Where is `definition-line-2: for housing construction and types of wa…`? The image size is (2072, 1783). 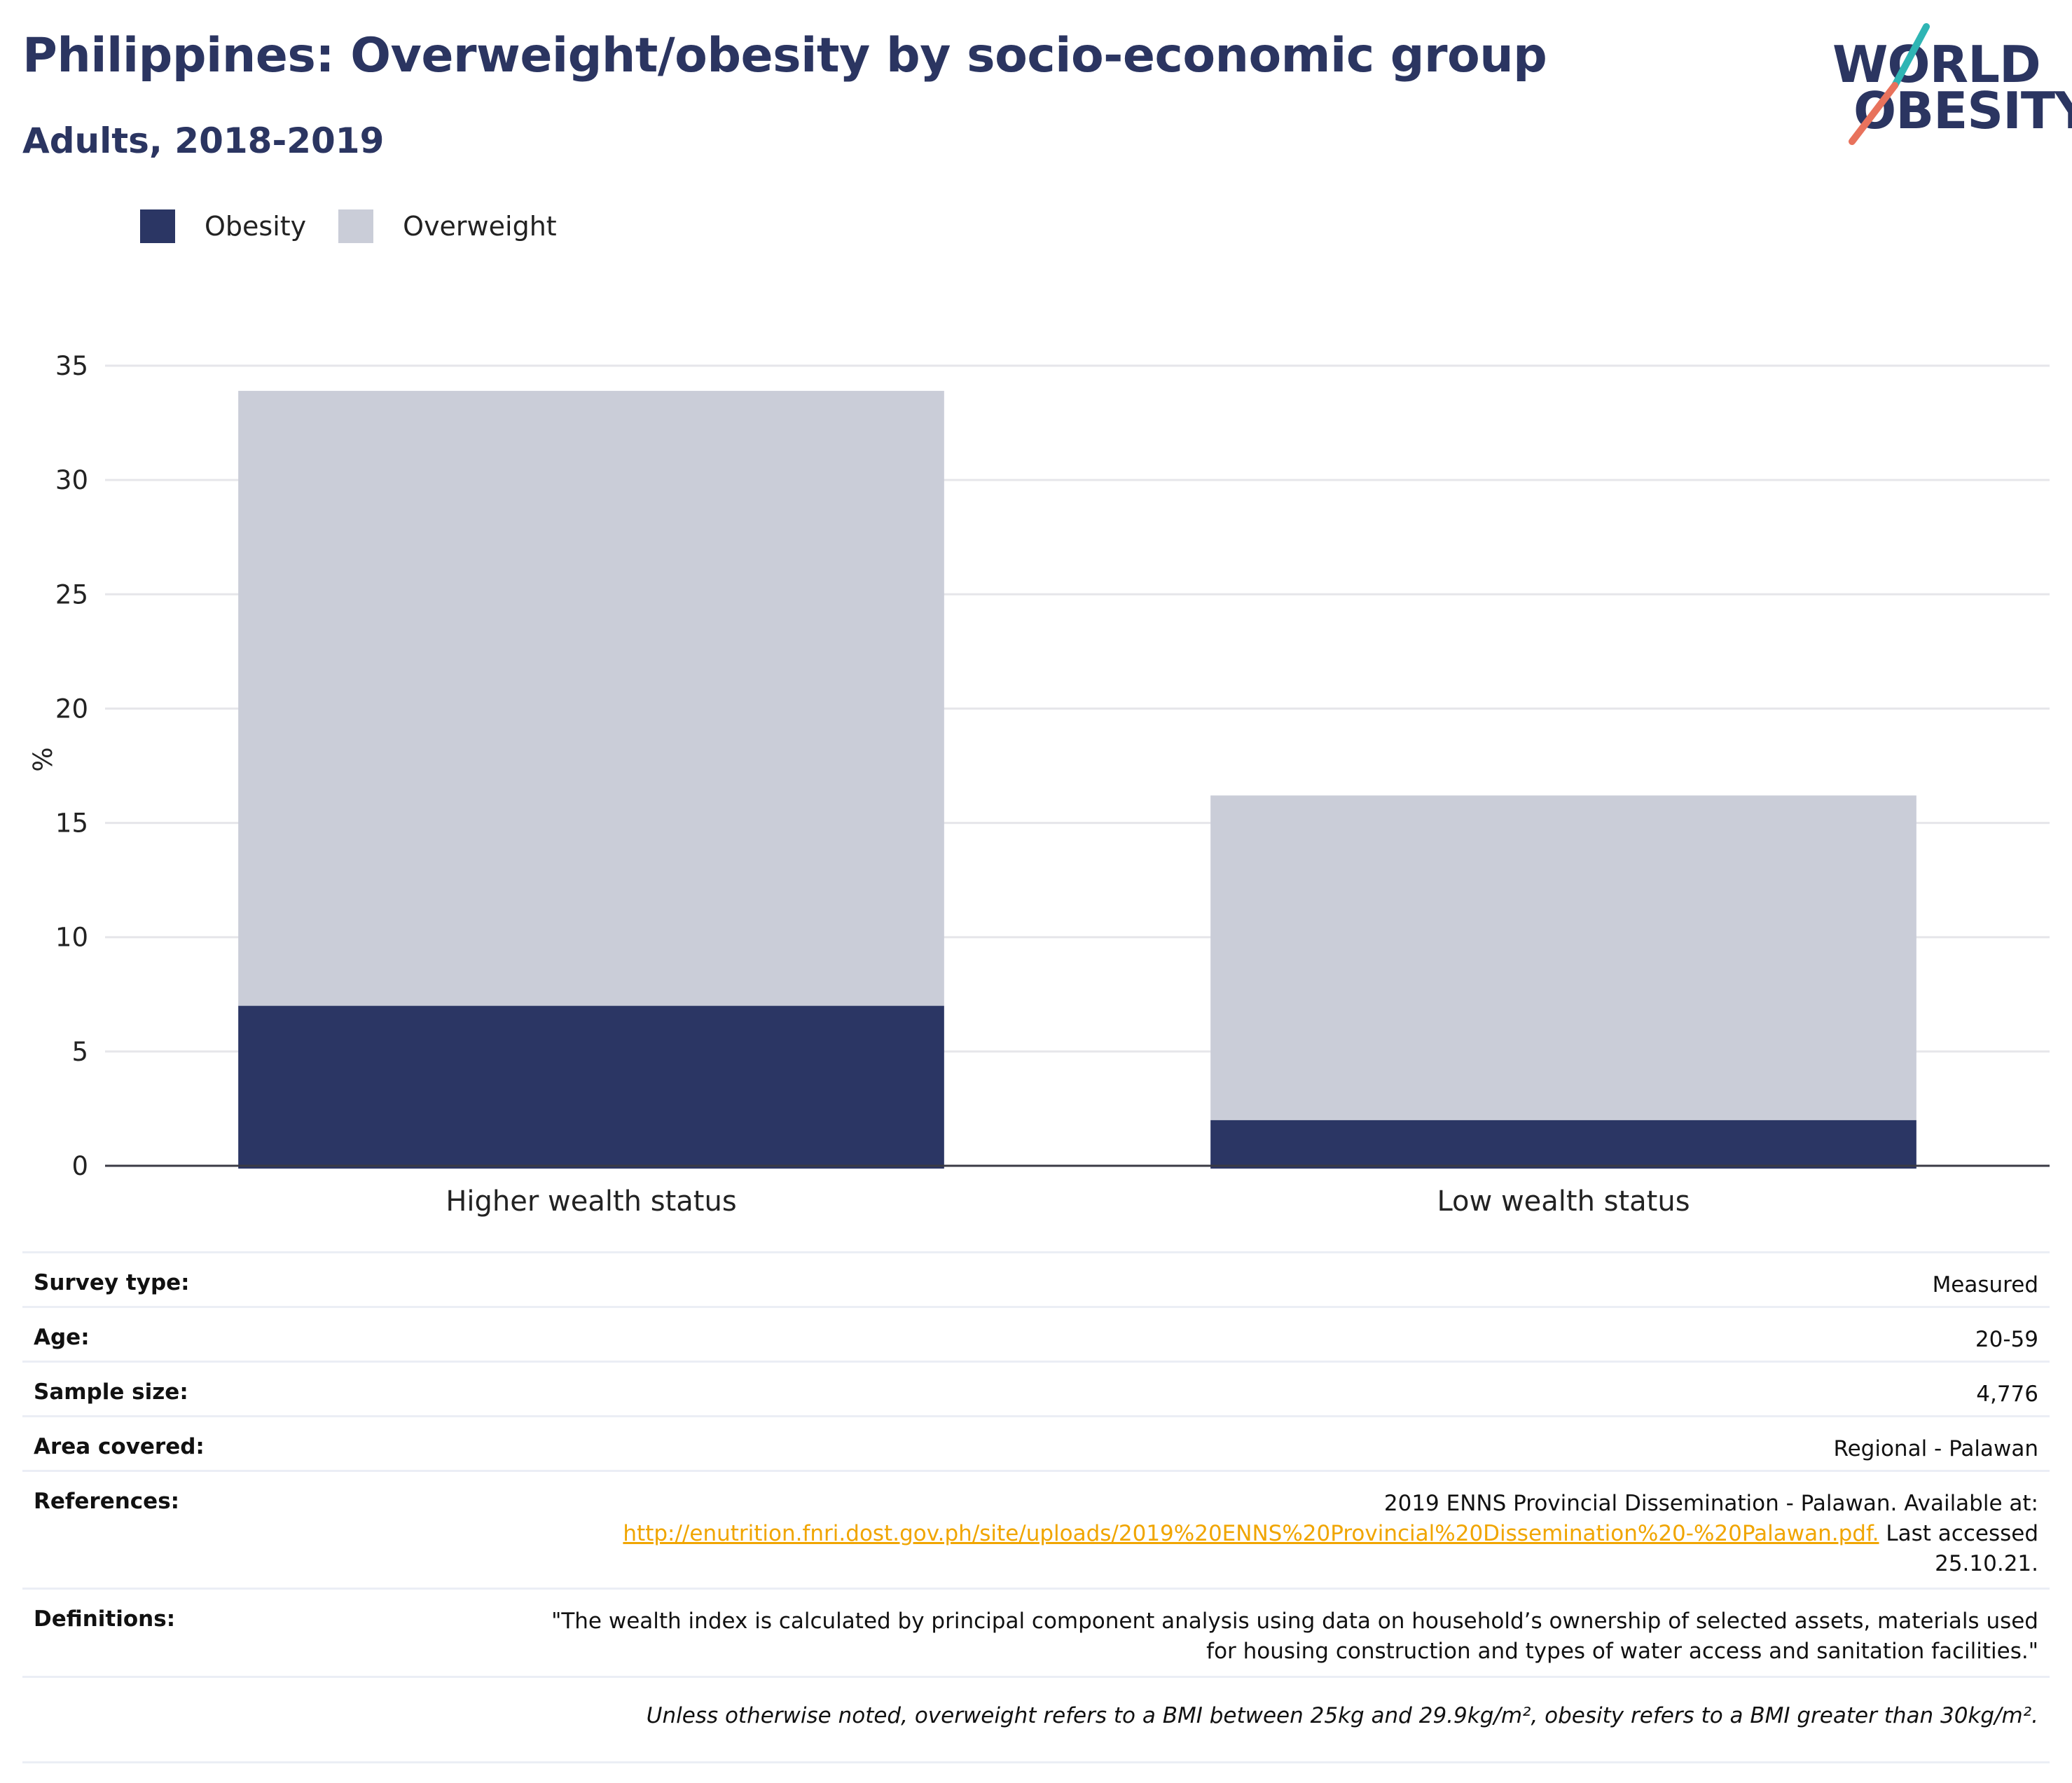 definition-line-2: for housing construction and types of wa… is located at coordinates (1622, 1651).